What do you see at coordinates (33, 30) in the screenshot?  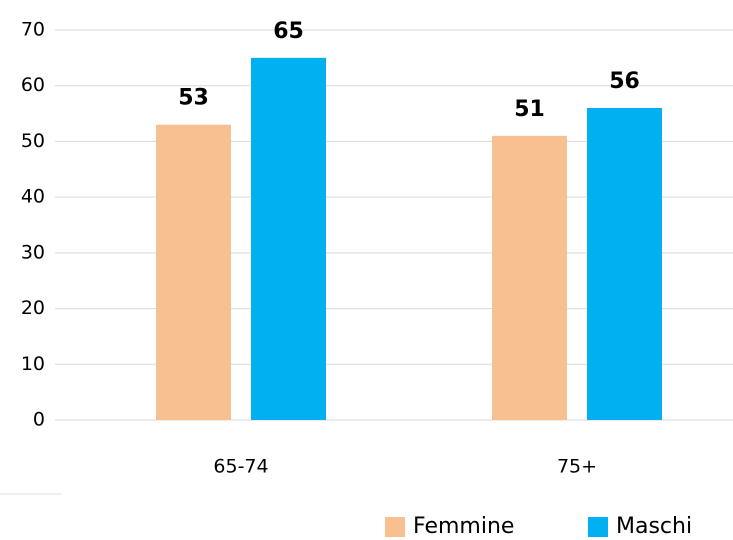 I see `y-tick-label: 70` at bounding box center [33, 30].